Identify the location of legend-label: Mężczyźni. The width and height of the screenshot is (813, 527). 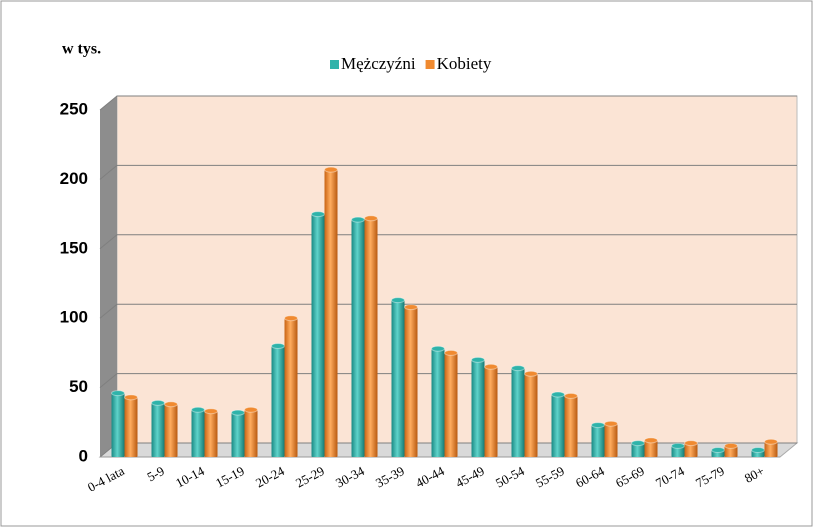
(378, 63).